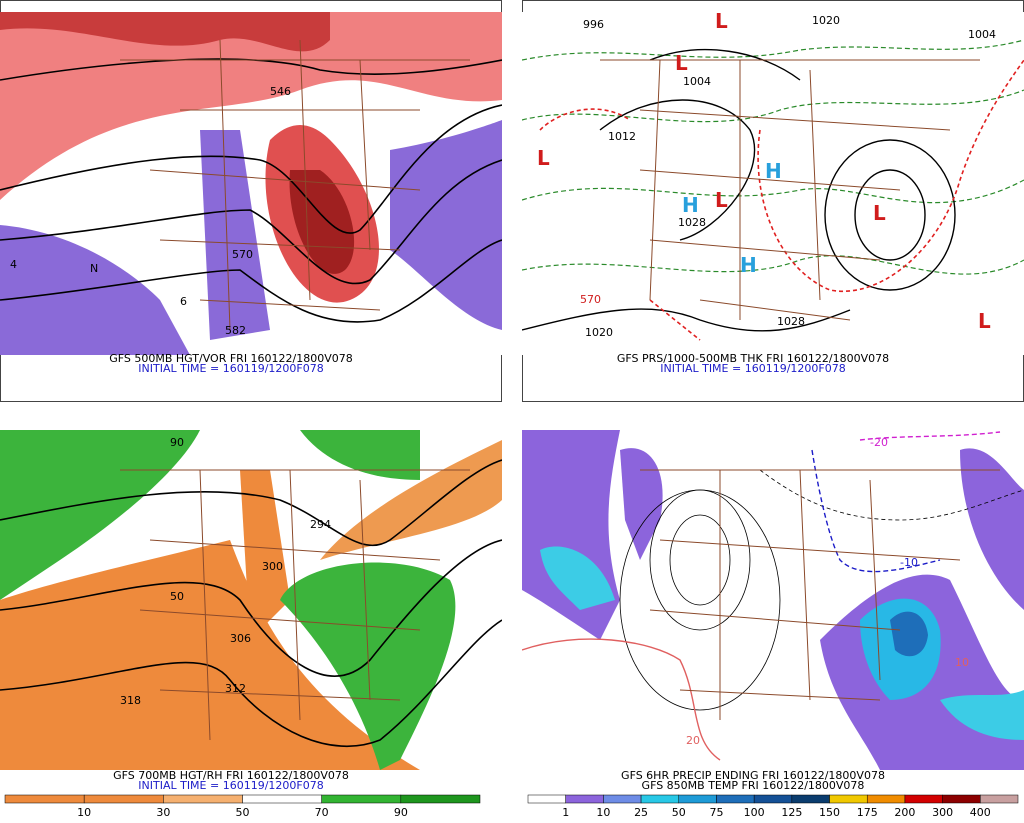  Describe the element at coordinates (231, 775) in the screenshot. I see `caption: GFS 700MB HGT/RH FRI 160122/1800V078` at that location.